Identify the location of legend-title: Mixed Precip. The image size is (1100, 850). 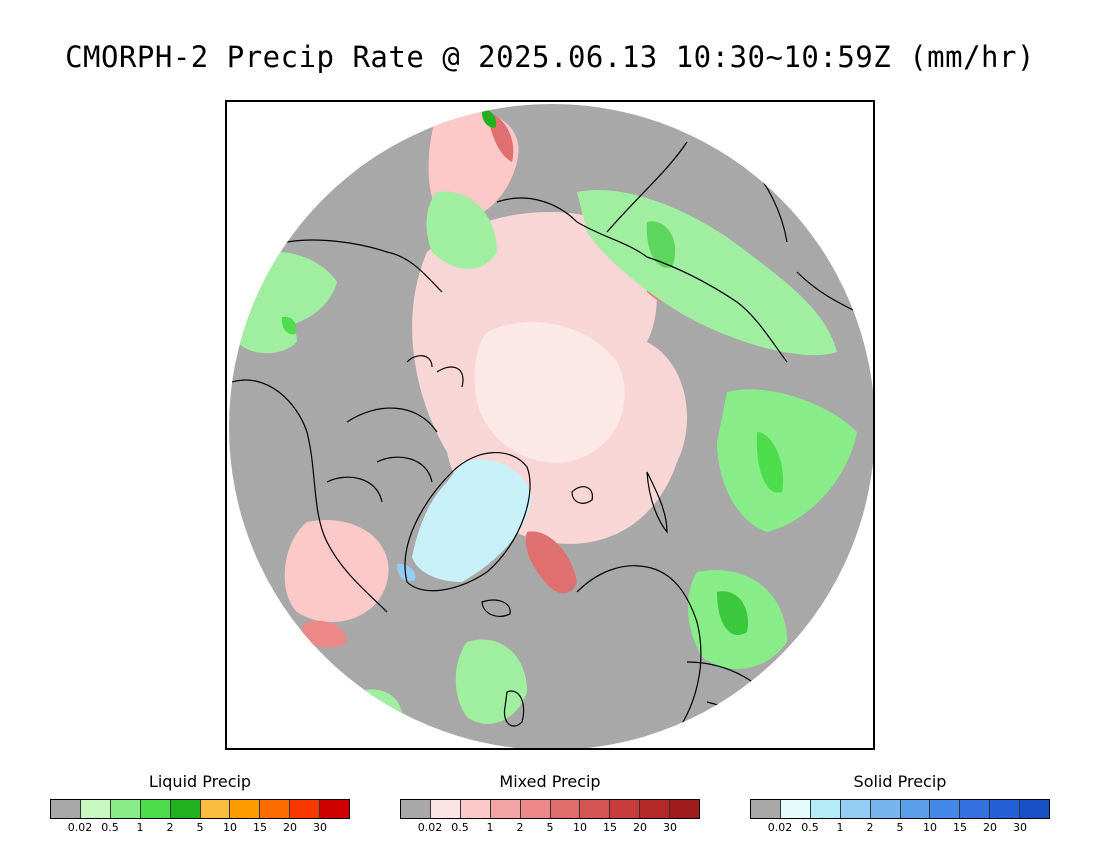
(550, 781).